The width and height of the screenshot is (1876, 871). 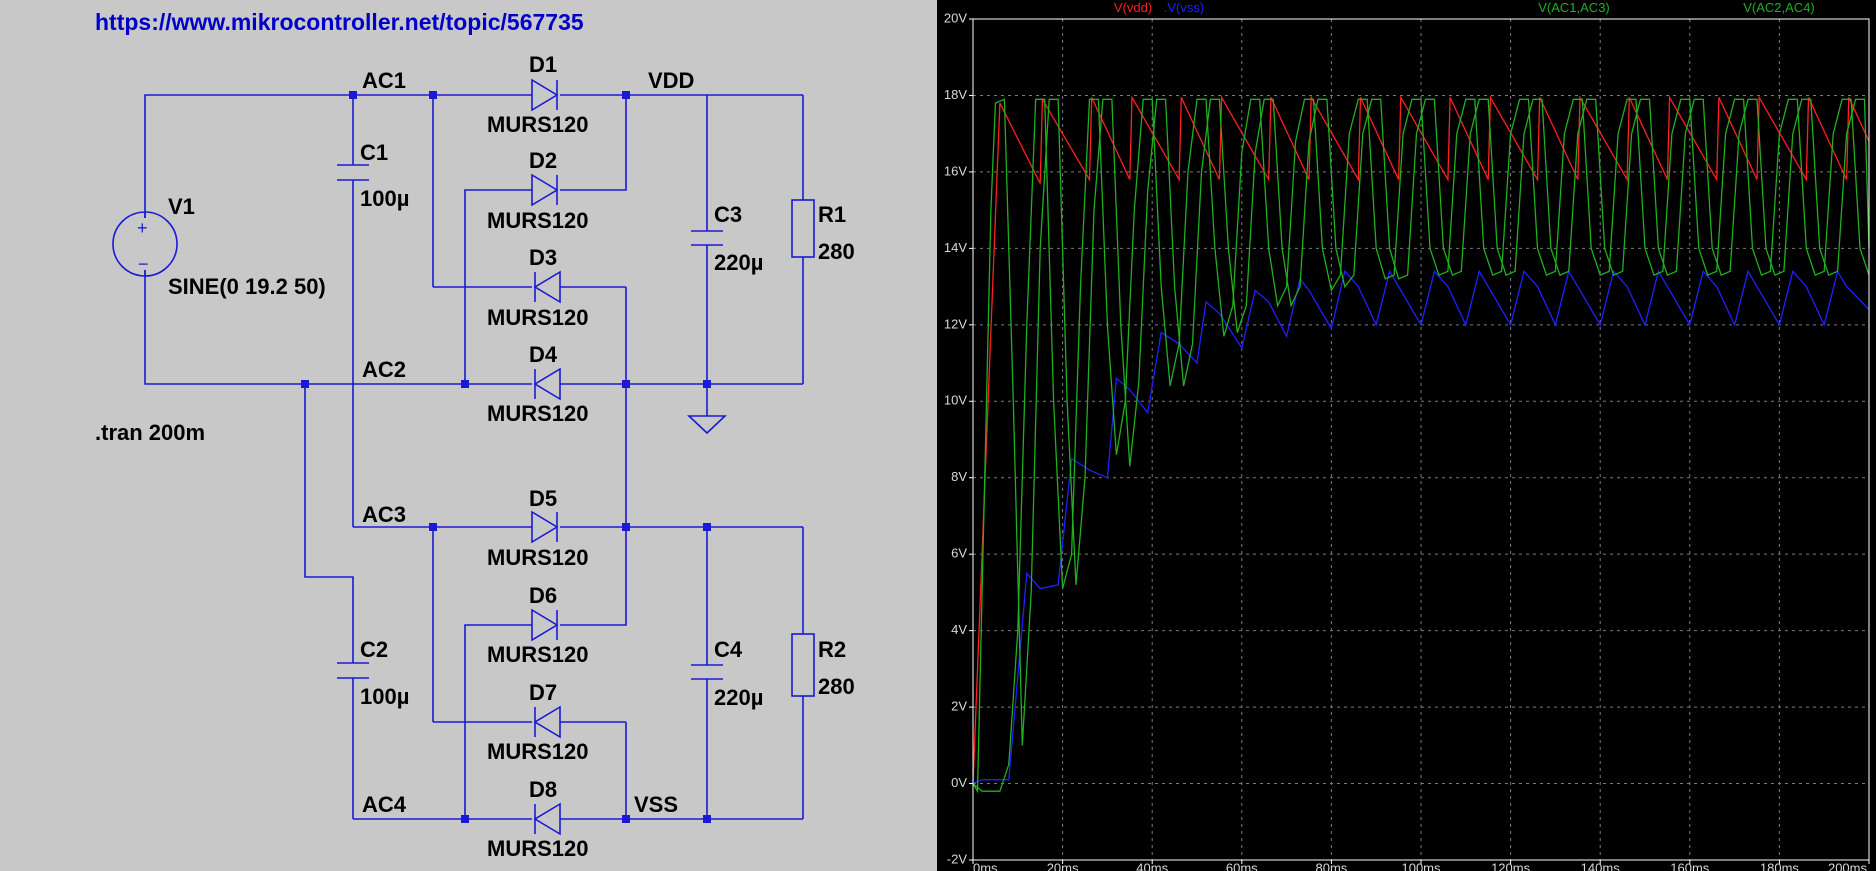 What do you see at coordinates (384, 804) in the screenshot?
I see `net-ac4: AC4` at bounding box center [384, 804].